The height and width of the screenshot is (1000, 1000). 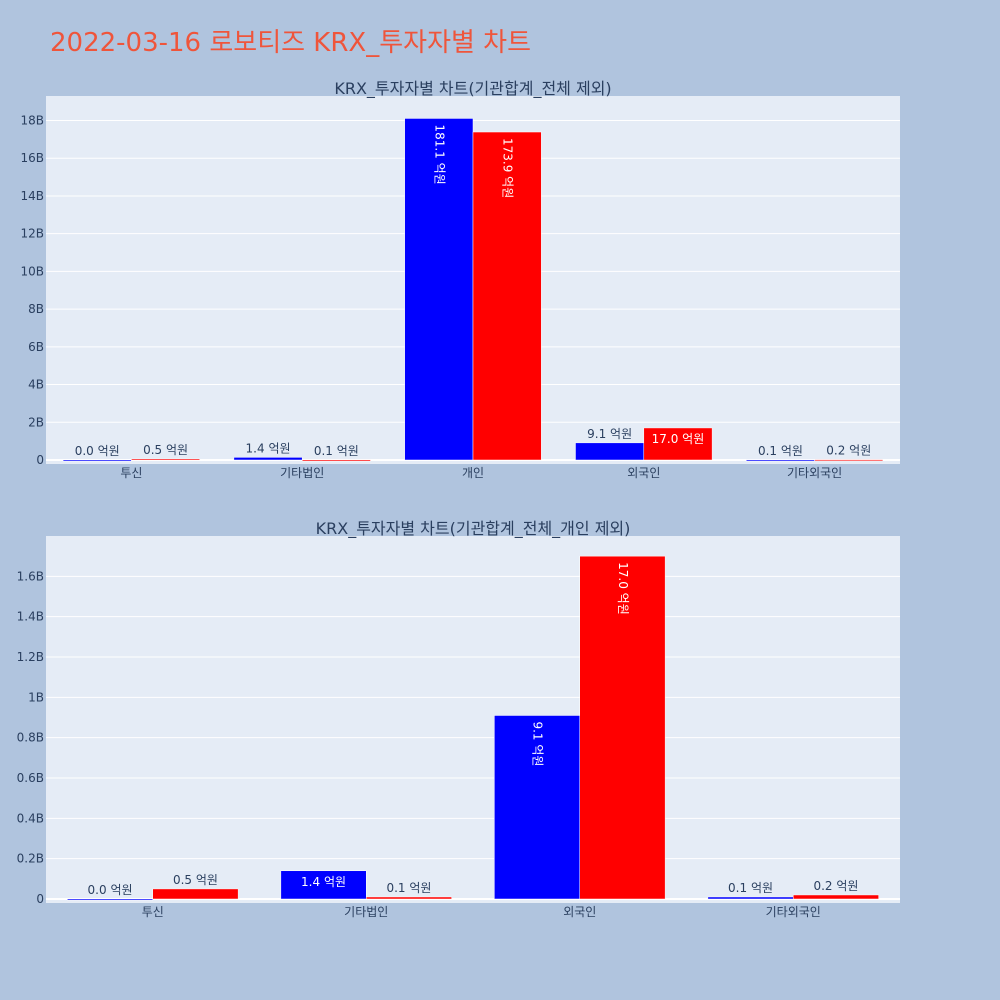 What do you see at coordinates (30, 859) in the screenshot?
I see `y-tick-label: 0.2B` at bounding box center [30, 859].